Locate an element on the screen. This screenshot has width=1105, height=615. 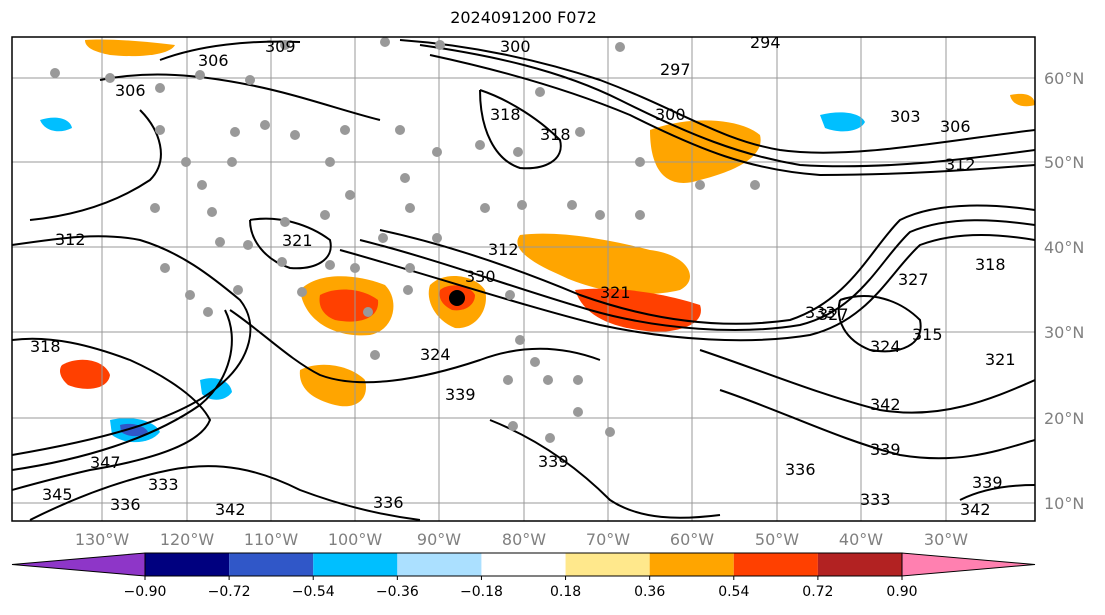
contour-label: 342 is located at coordinates (230, 509).